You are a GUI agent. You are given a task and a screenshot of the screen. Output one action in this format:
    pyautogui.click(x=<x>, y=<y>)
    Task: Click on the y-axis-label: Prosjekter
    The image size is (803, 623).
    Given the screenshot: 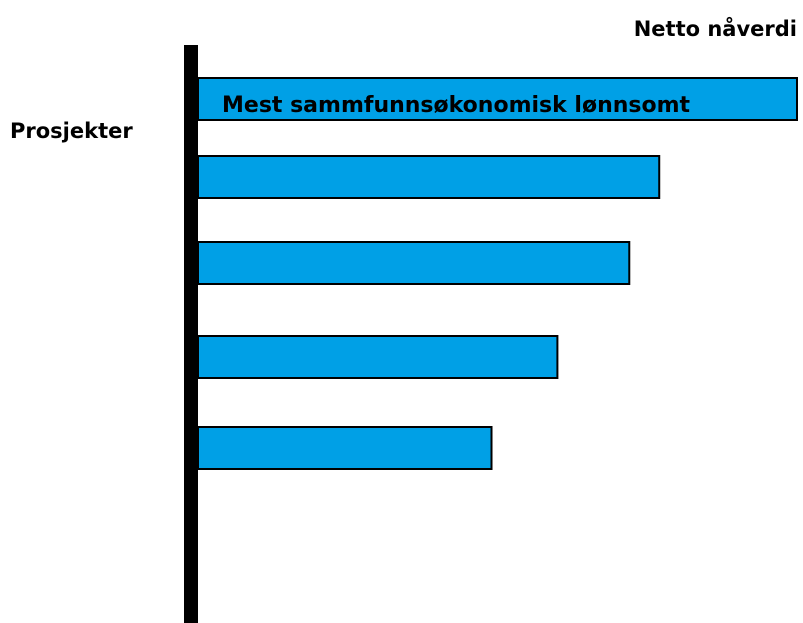 What is the action you would take?
    pyautogui.click(x=71, y=131)
    